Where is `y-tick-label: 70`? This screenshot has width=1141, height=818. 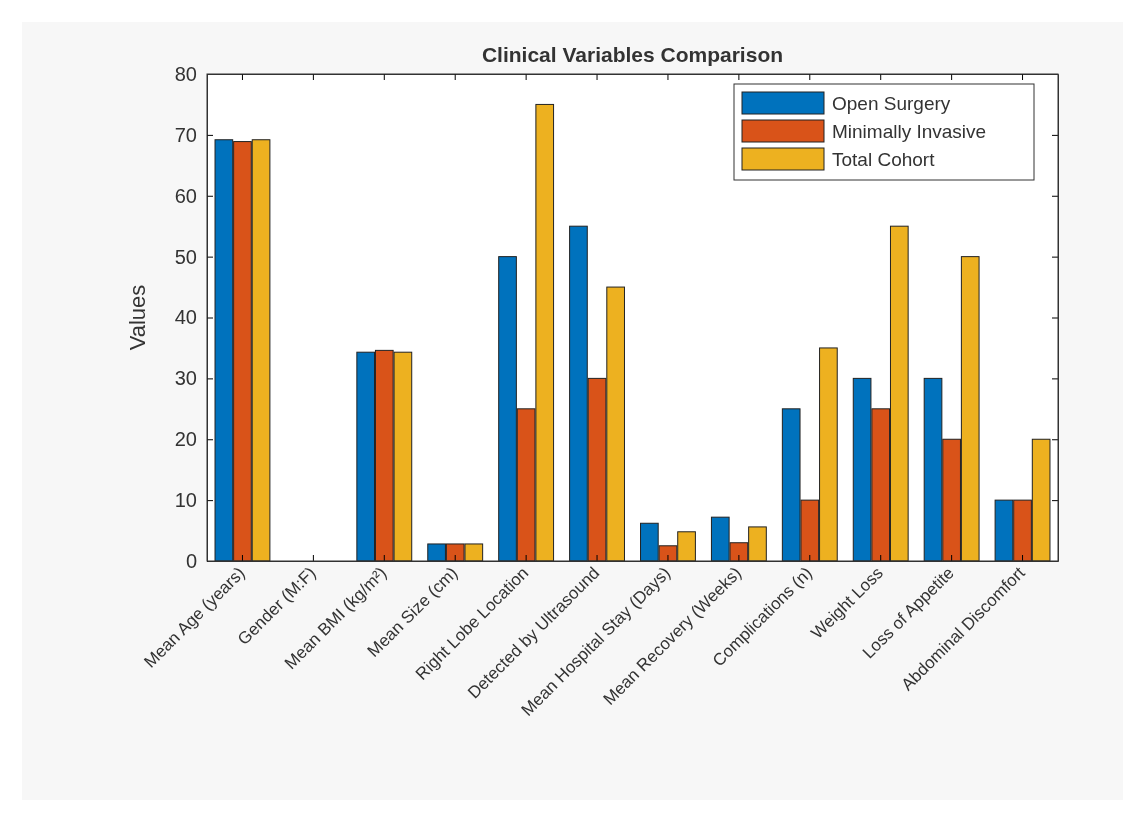
y-tick-label: 70 is located at coordinates (185, 134).